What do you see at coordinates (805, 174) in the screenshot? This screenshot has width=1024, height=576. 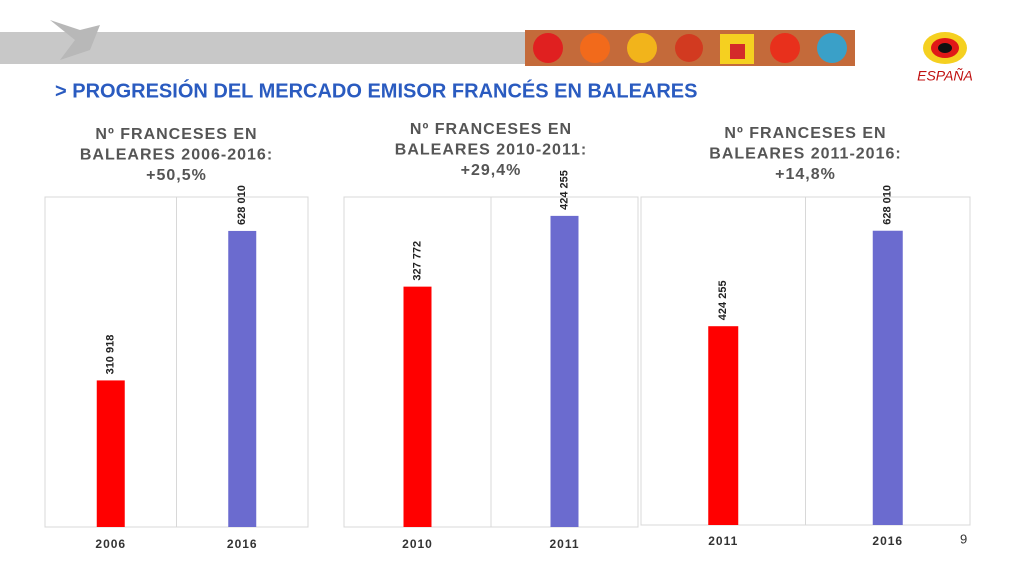 I see `chart-title: +14,8%` at bounding box center [805, 174].